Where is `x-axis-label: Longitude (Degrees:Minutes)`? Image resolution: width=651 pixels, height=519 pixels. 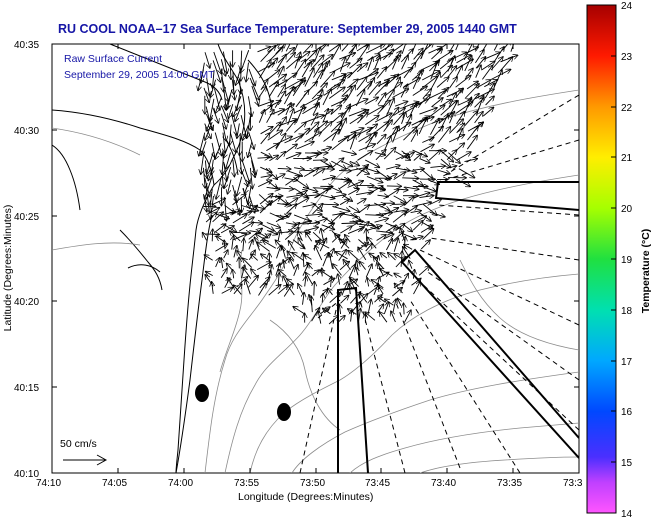 x-axis-label: Longitude (Degrees:Minutes) is located at coordinates (306, 497).